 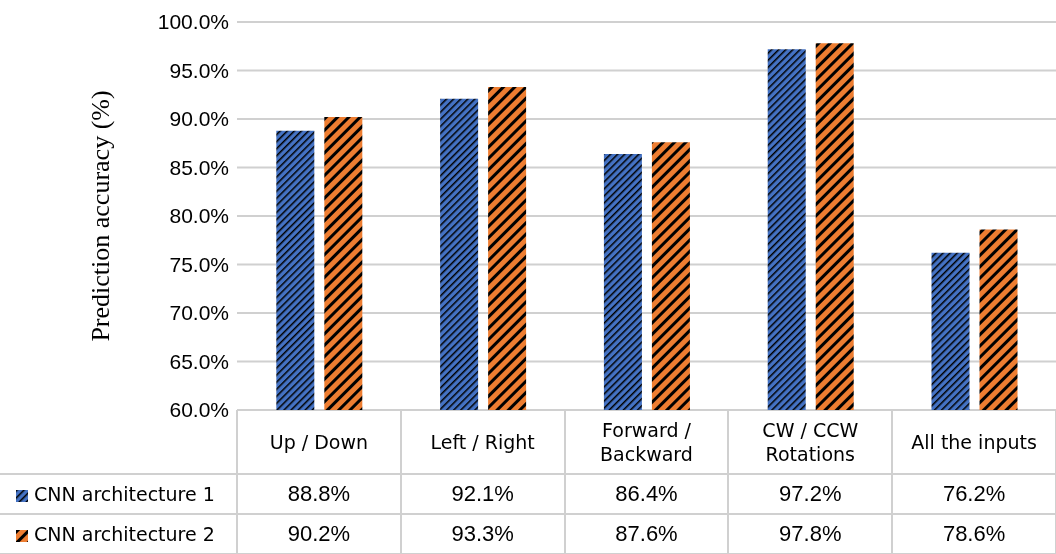 I want to click on y-axis-title: Prediction accuracy (%), so click(x=101, y=216).